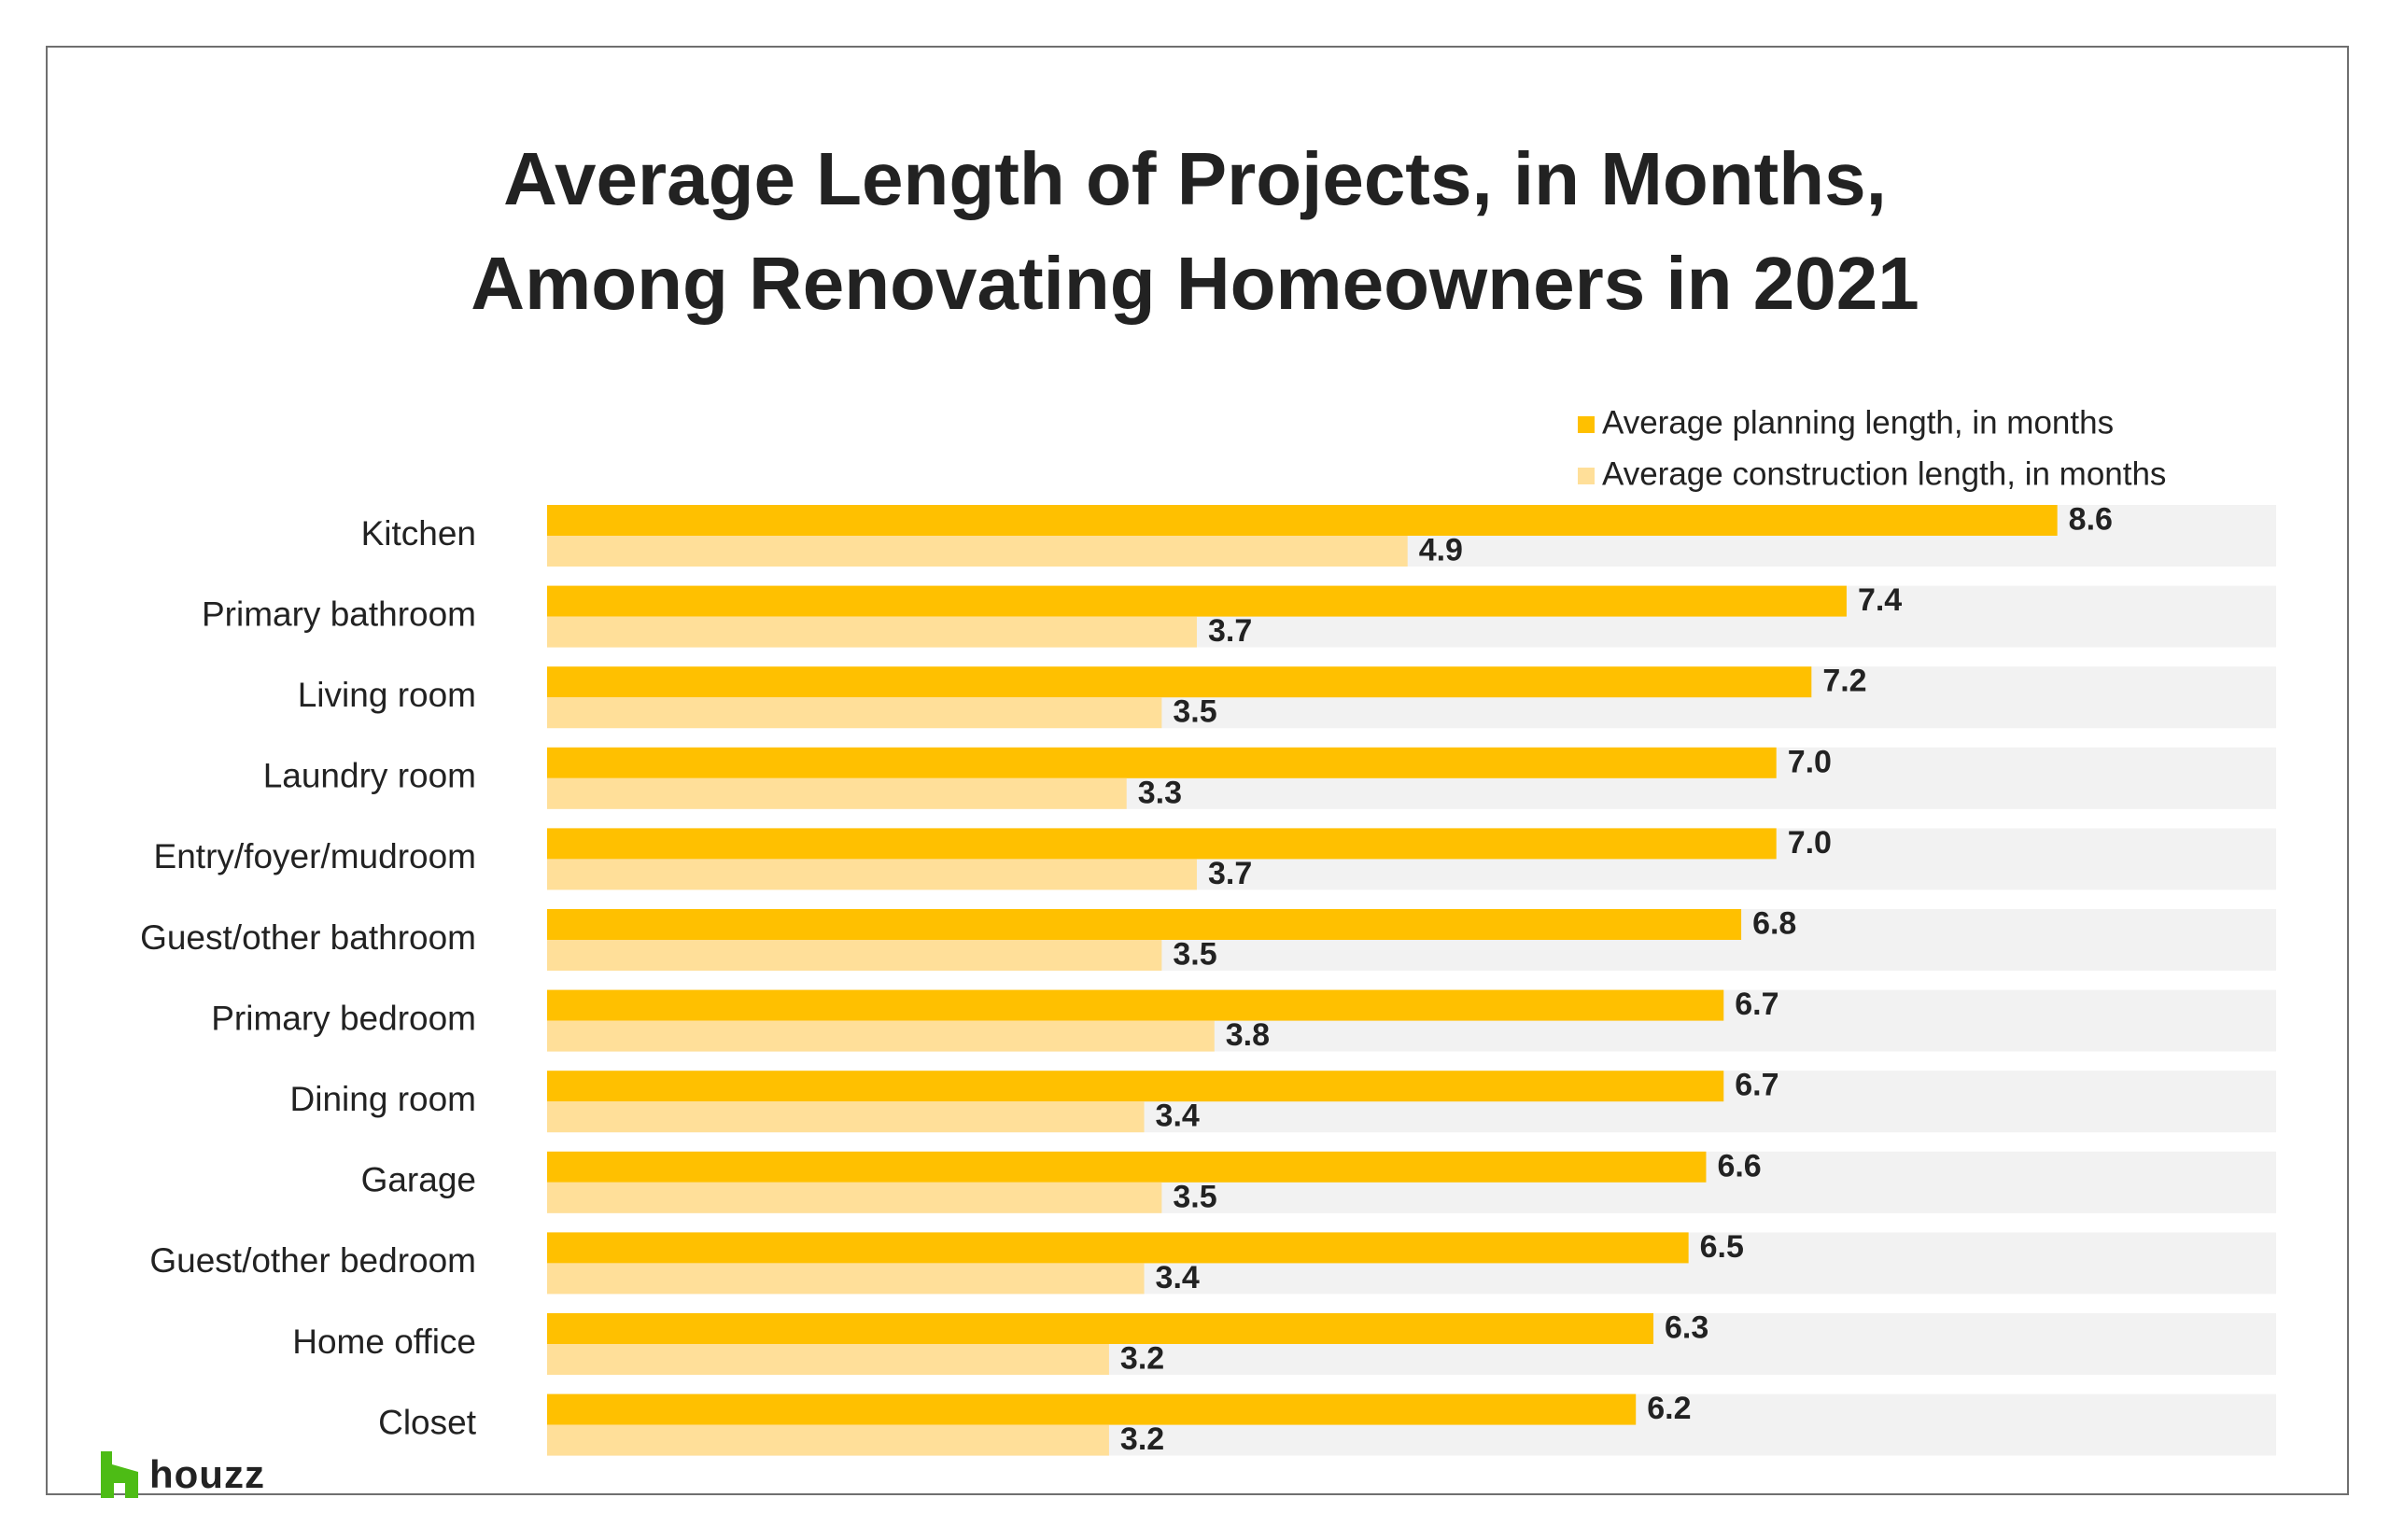 The height and width of the screenshot is (1540, 2390). Describe the element at coordinates (1858, 422) in the screenshot. I see `legend-label-planning: Average planning length, in months` at that location.